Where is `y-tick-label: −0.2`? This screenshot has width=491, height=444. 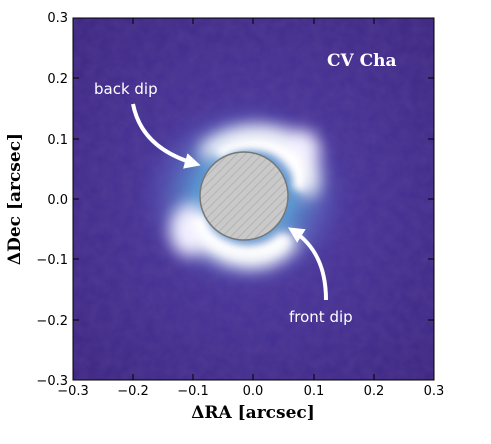 y-tick-label: −0.2 is located at coordinates (52, 321).